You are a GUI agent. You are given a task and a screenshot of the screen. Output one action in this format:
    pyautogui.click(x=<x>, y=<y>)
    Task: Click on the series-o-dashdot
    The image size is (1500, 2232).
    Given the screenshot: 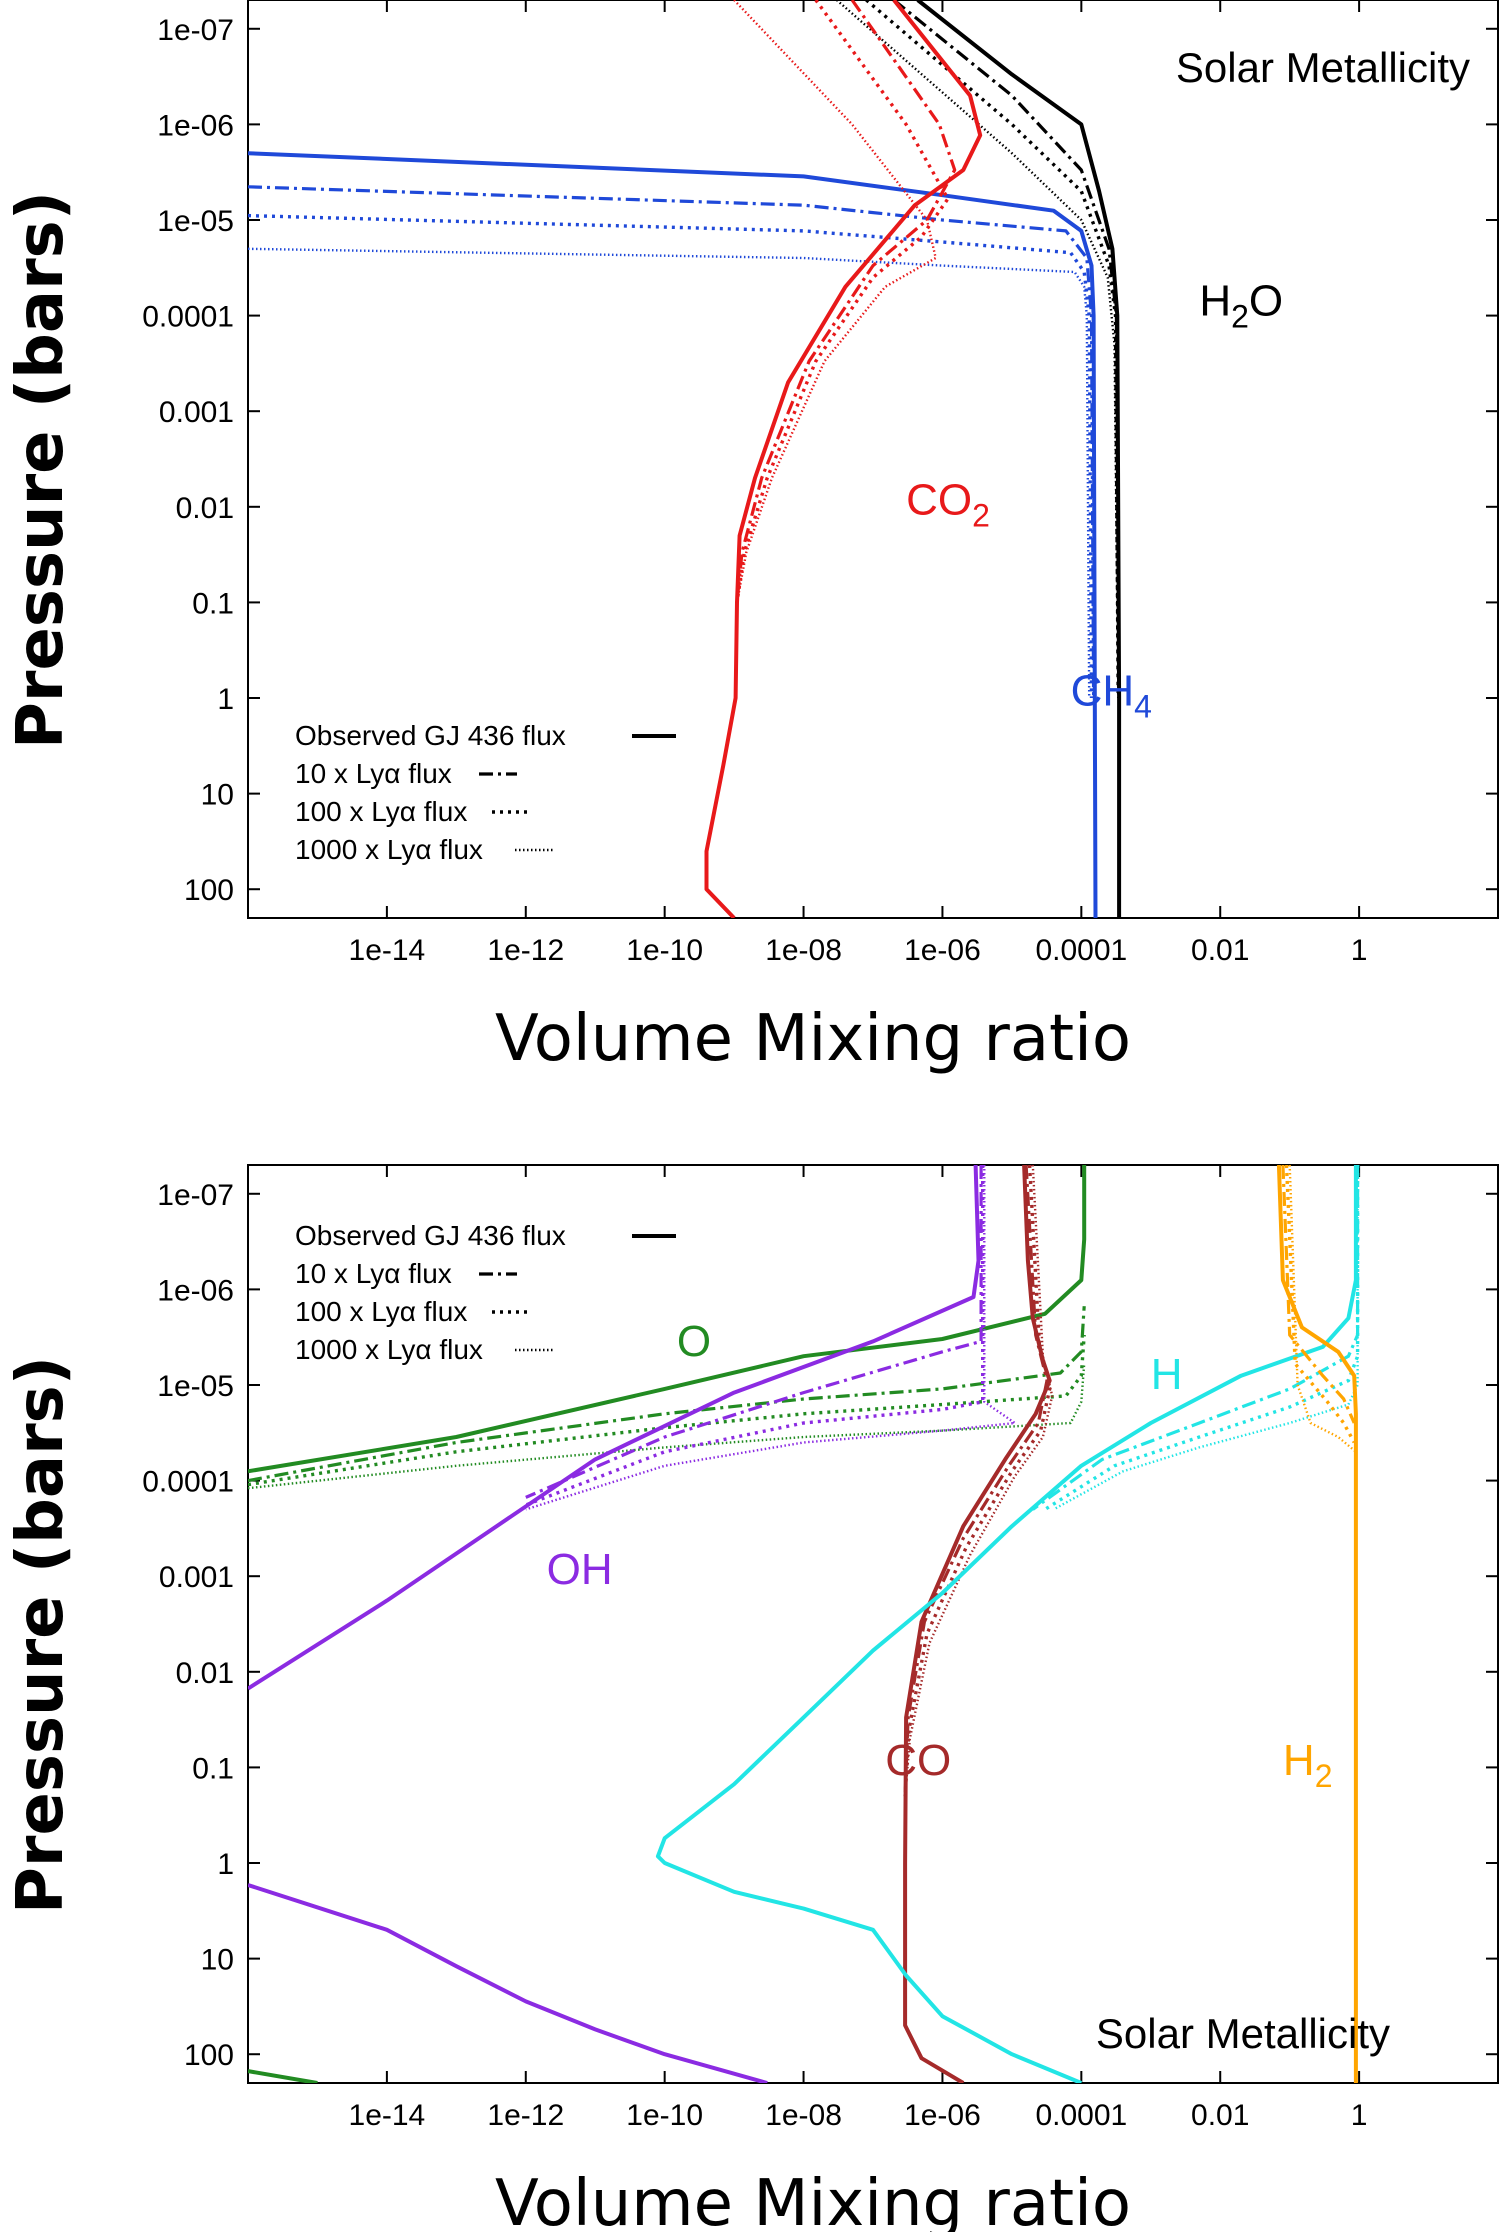 What is the action you would take?
    pyautogui.click(x=667, y=1394)
    